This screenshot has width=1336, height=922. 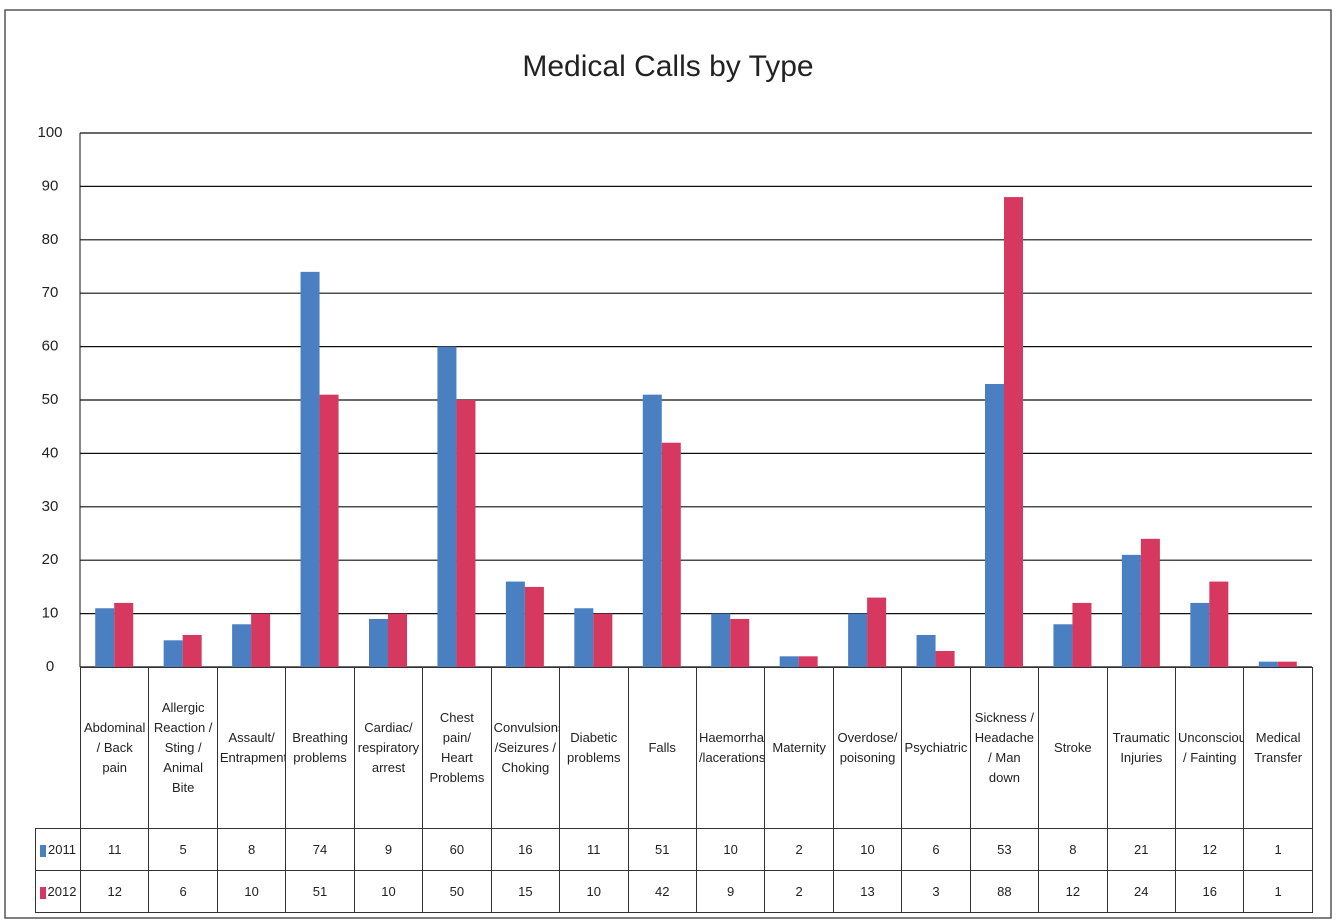 I want to click on series-row: 2012 12 6 10 51 10 50 15 10 42 9 2 13 3 88 12 24 16 1, so click(x=674, y=891).